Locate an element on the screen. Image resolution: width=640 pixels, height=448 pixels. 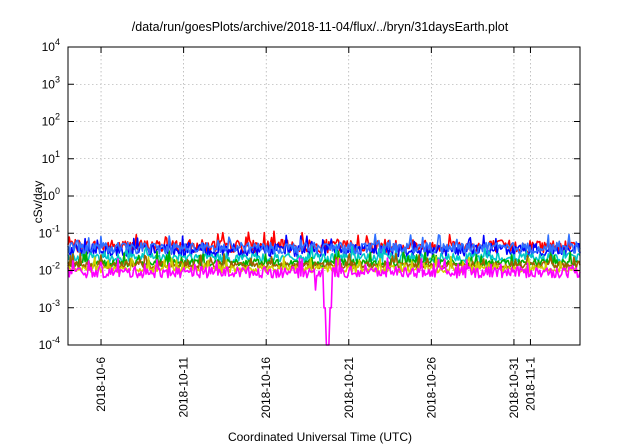
x-tick-label: 2018-10-6 is located at coordinates (101, 384).